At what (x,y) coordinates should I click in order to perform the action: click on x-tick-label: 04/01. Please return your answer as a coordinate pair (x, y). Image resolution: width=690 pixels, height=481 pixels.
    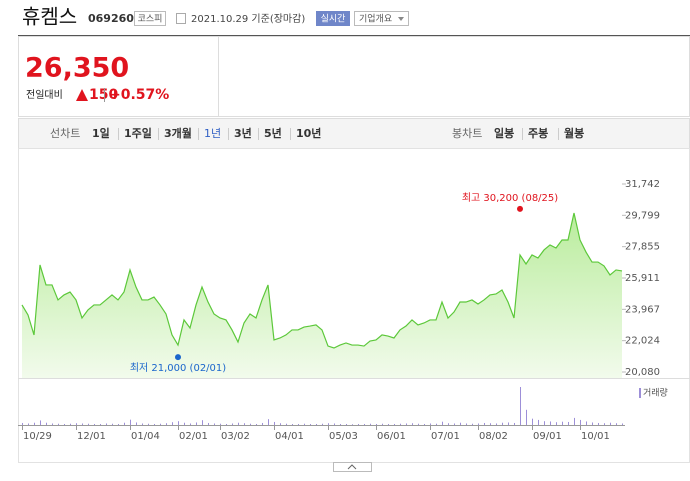
    Looking at the image, I should click on (289, 436).